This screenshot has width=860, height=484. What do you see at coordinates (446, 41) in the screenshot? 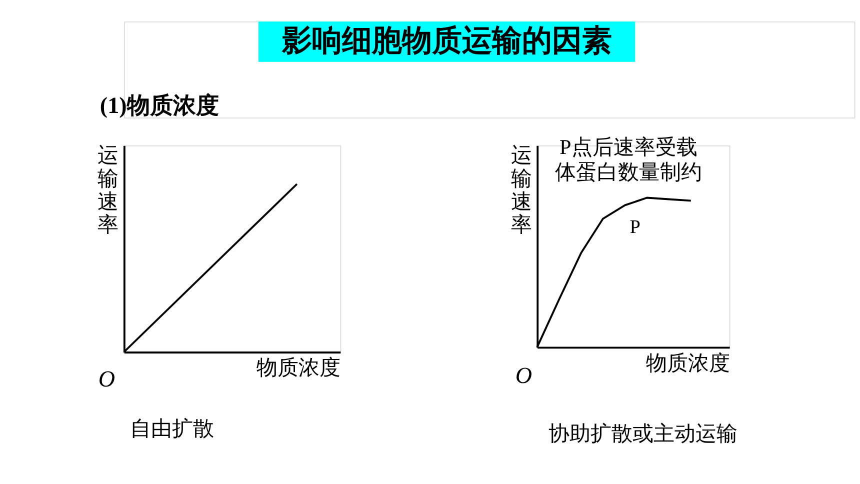
I see `text: 影响细胞物质运输的因素` at bounding box center [446, 41].